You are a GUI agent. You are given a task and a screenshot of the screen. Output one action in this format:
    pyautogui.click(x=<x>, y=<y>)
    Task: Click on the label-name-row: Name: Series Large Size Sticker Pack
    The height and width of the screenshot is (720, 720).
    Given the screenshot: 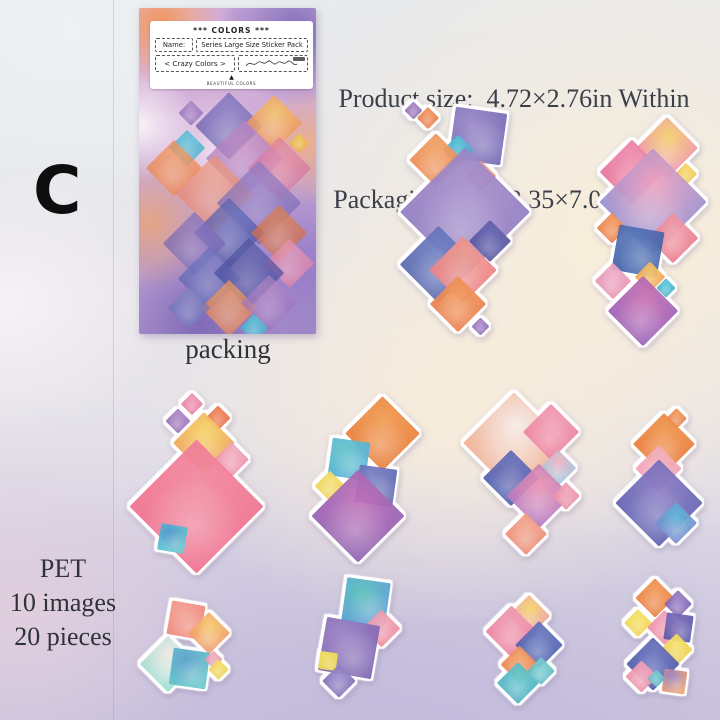 What is the action you would take?
    pyautogui.click(x=231, y=45)
    